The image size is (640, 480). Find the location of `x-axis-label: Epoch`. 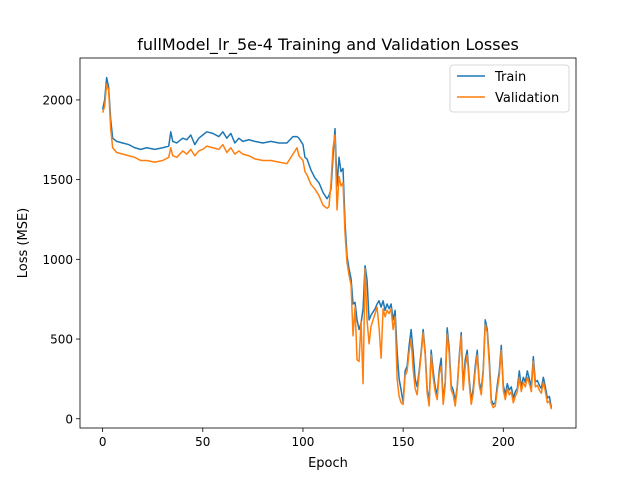

x-axis-label: Epoch is located at coordinates (328, 463).